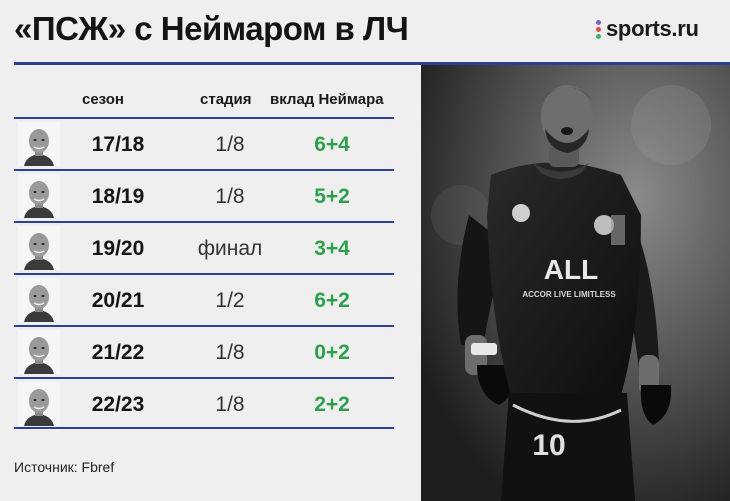  I want to click on shirt-club-text: ALL, so click(571, 269).